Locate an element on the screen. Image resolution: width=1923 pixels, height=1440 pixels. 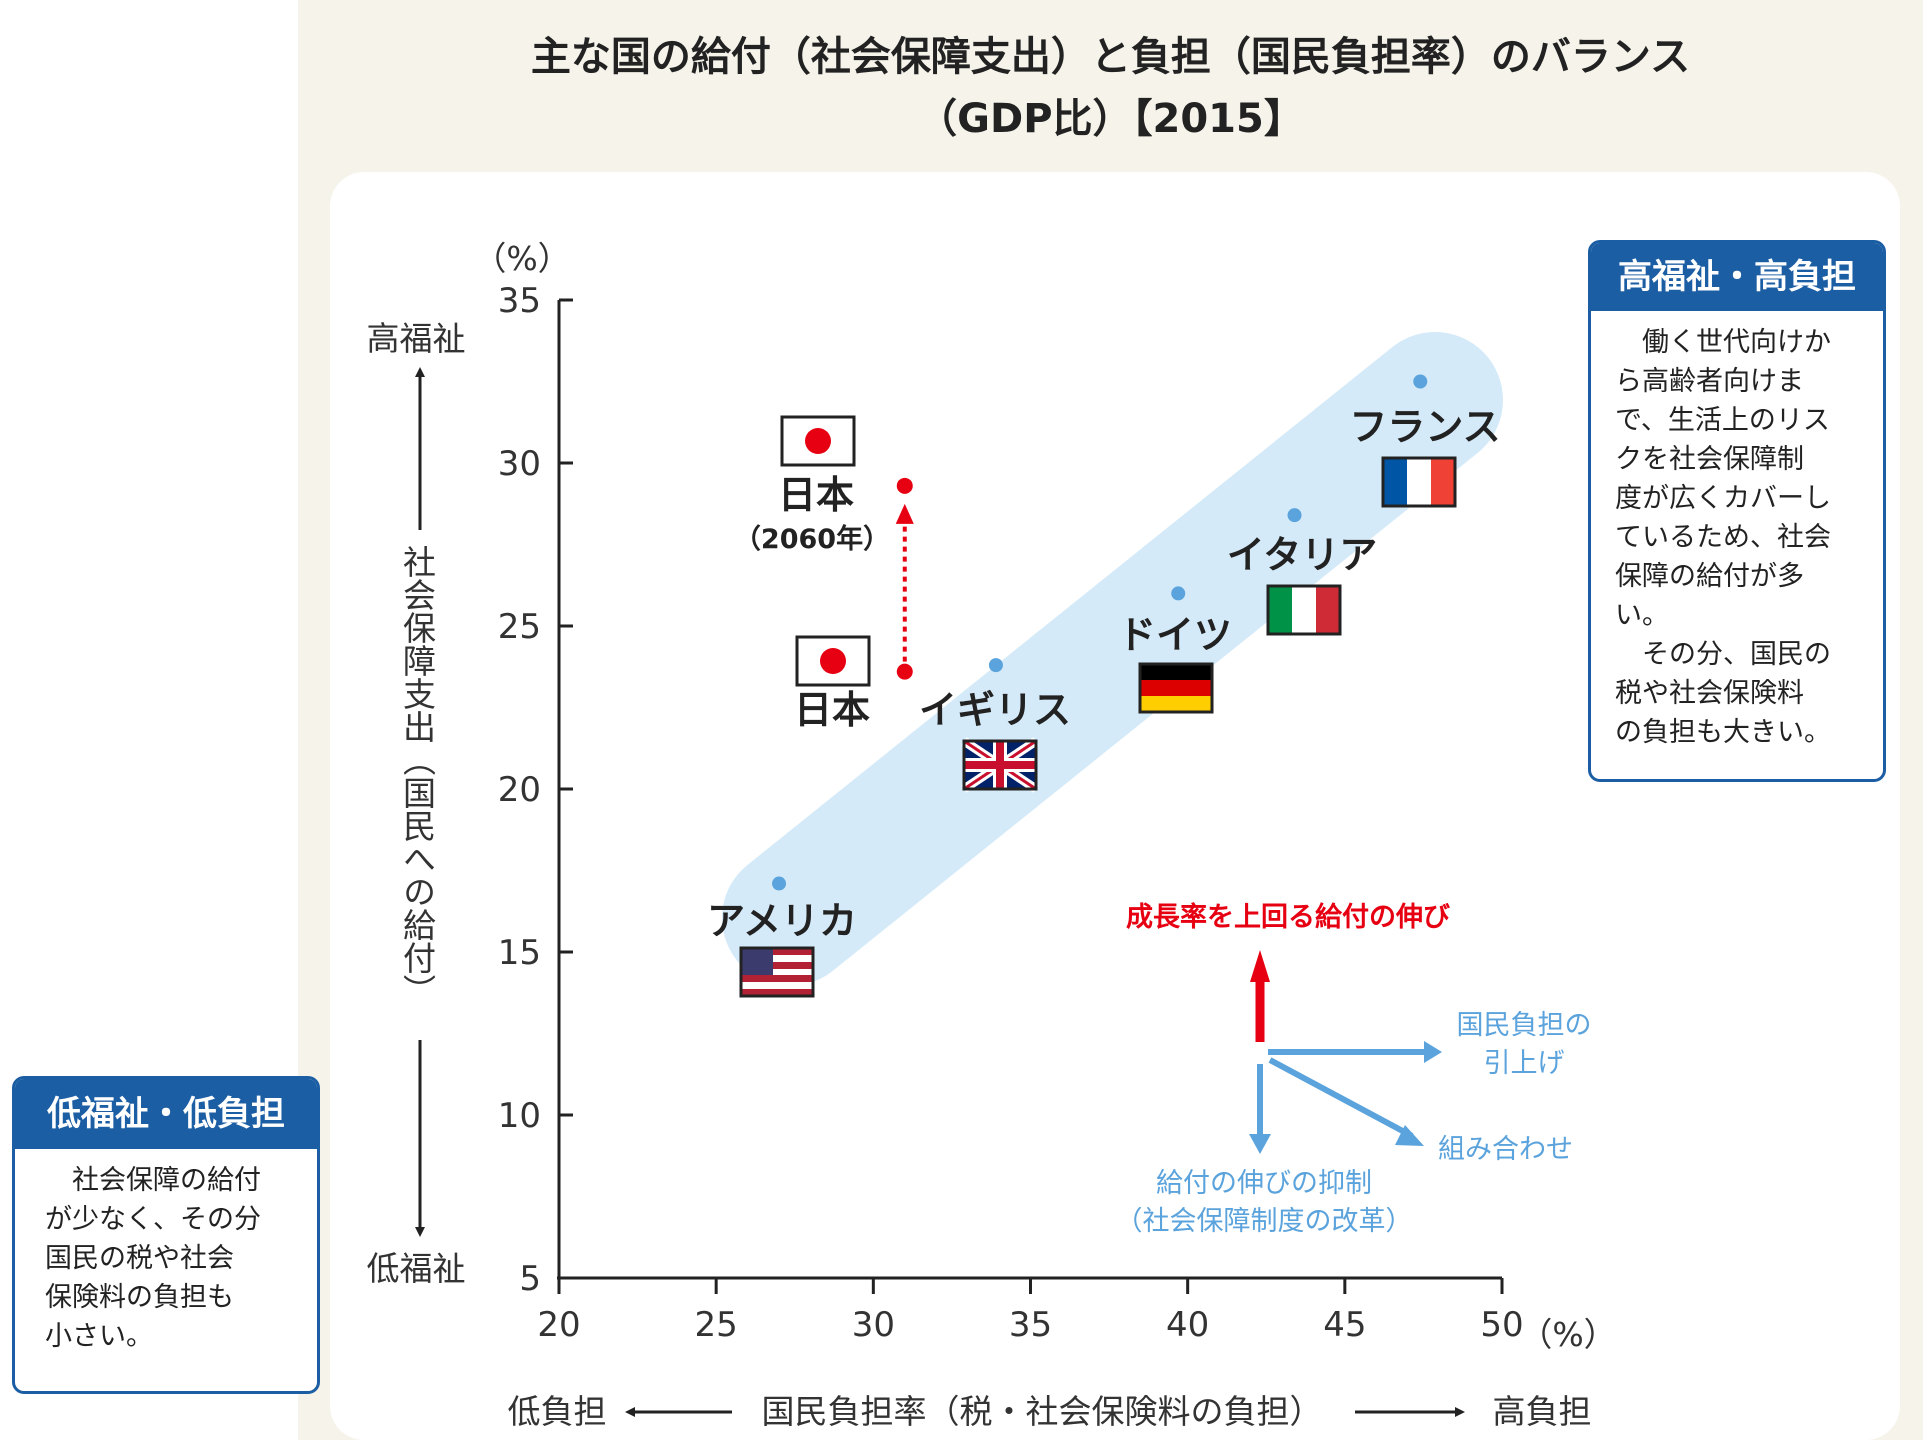
legend-restraint-label-2: （社会保障制度の改革） is located at coordinates (1264, 1221).